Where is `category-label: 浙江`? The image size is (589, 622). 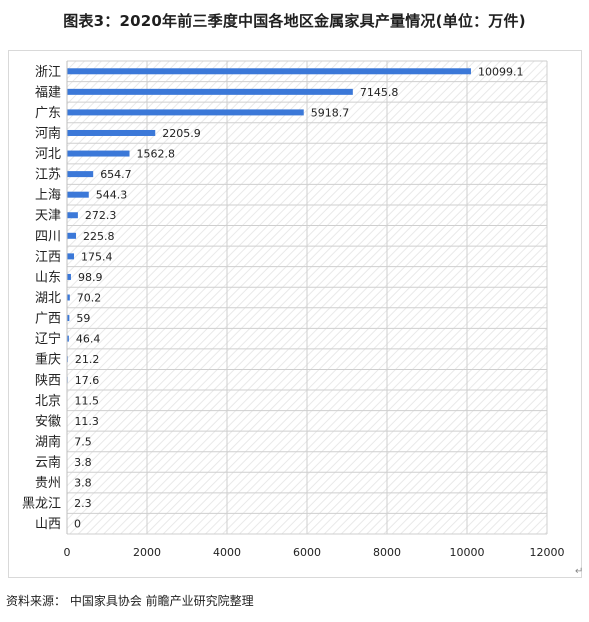
category-label: 浙江 is located at coordinates (48, 72).